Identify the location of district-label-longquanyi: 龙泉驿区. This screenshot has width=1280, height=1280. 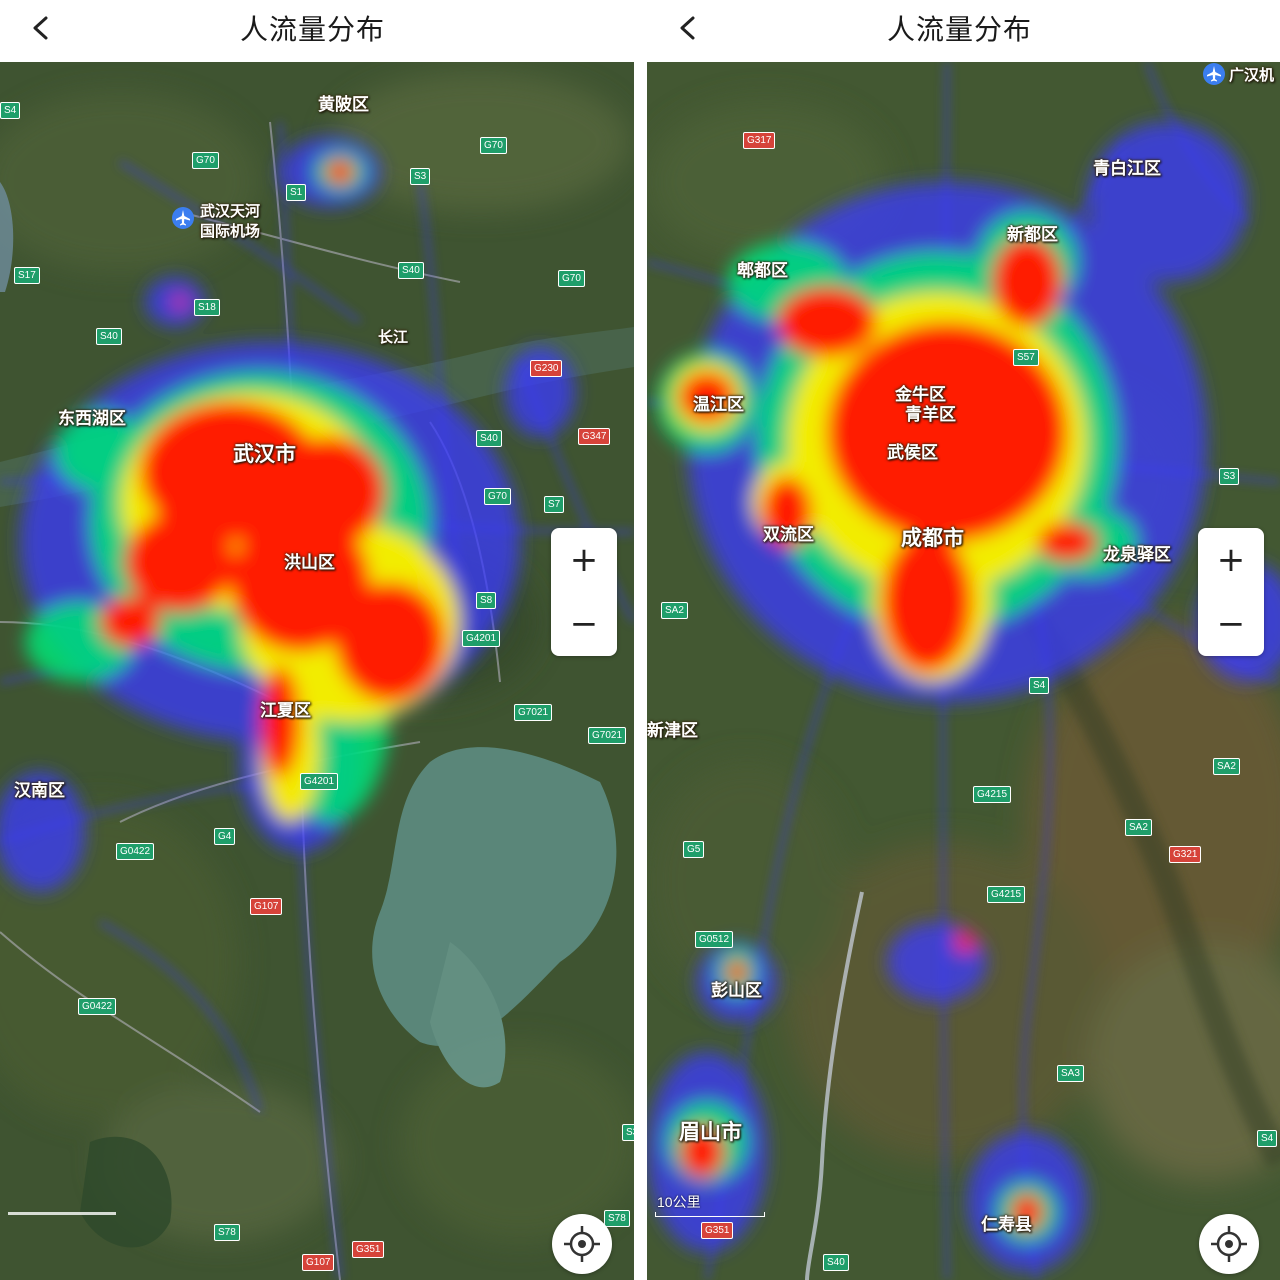
(1137, 555).